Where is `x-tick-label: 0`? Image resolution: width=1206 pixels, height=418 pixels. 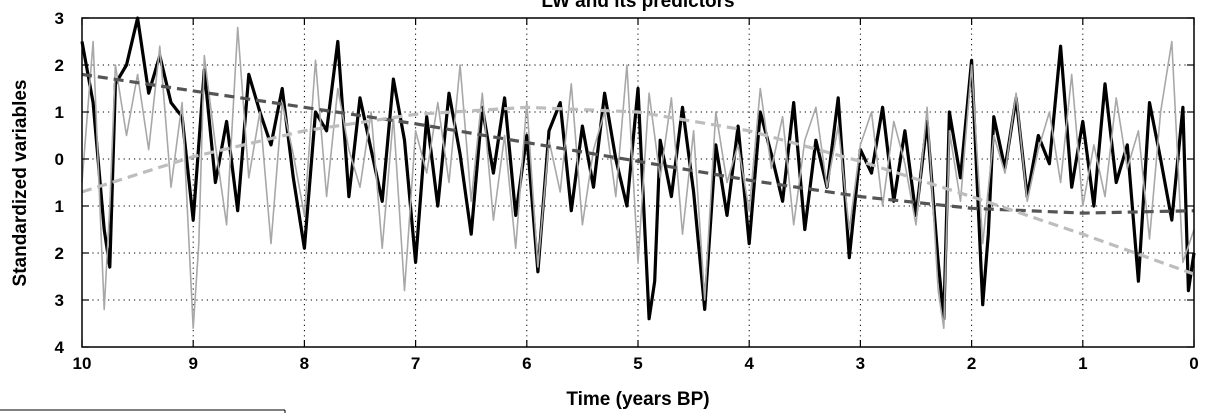
x-tick-label: 0 is located at coordinates (1193, 363).